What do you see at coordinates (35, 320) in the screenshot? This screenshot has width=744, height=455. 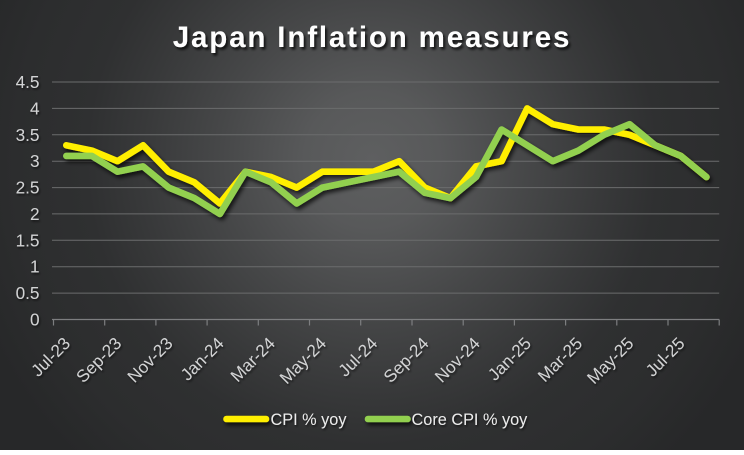 I see `svg-text: 0` at bounding box center [35, 320].